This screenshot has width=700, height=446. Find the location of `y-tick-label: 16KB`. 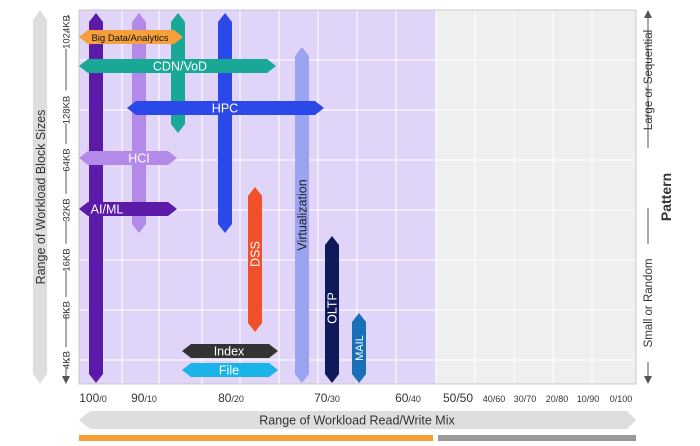

y-tick-label: 16KB is located at coordinates (65, 257).